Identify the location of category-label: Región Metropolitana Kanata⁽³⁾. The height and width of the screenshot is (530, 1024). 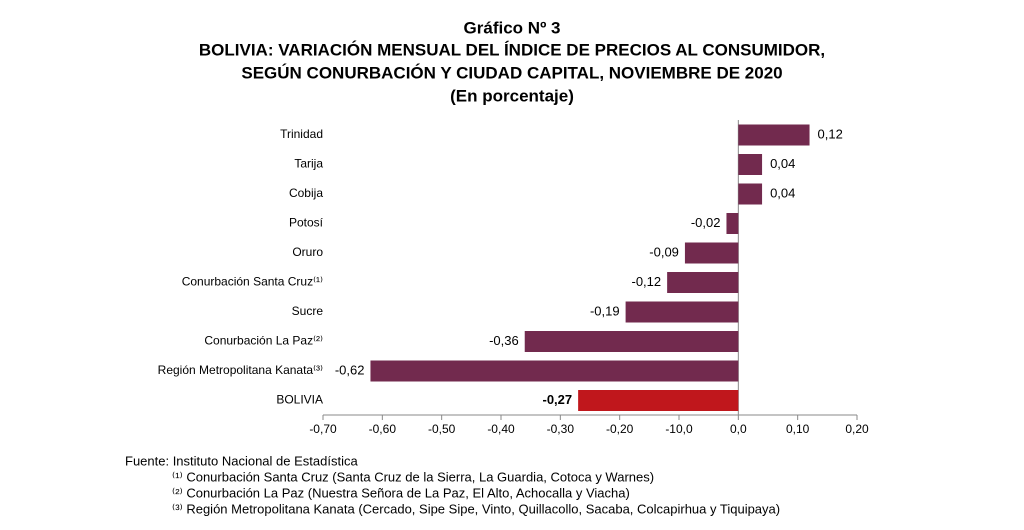
(240, 370).